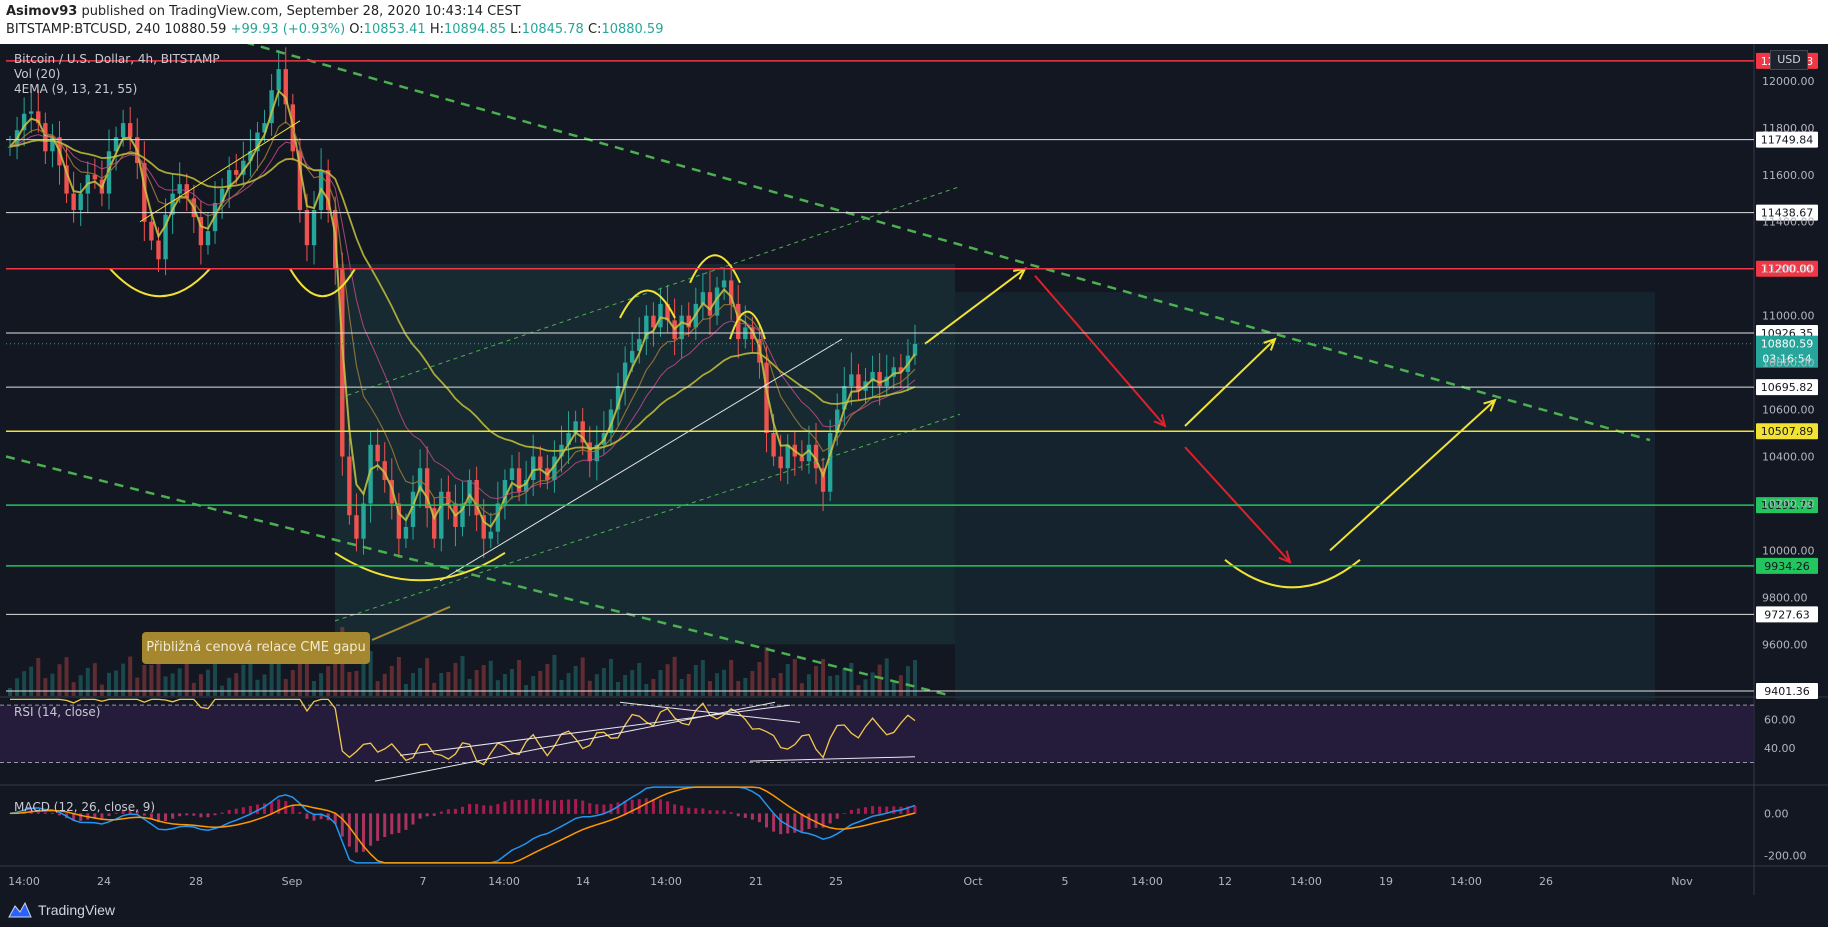 This screenshot has width=1828, height=927. Describe the element at coordinates (641, 460) in the screenshot. I see `white-trendline` at that location.